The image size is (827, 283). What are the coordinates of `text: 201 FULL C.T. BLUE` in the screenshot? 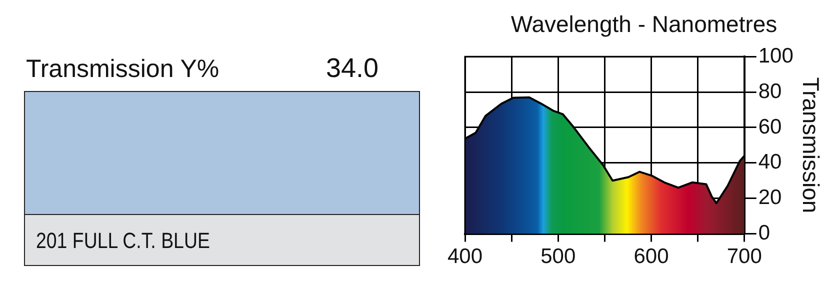 It's located at (123, 241).